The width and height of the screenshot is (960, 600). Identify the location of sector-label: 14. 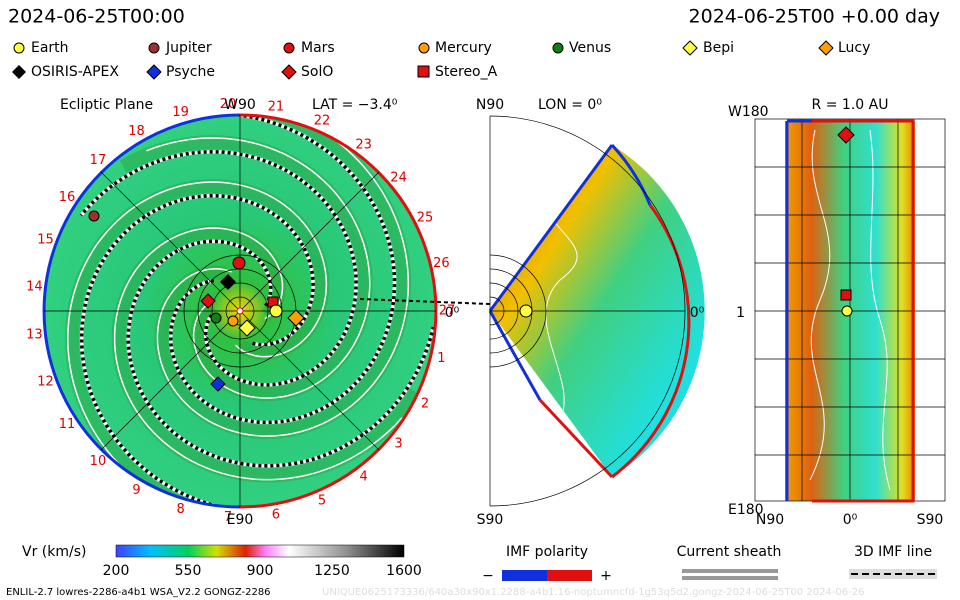
(34, 286).